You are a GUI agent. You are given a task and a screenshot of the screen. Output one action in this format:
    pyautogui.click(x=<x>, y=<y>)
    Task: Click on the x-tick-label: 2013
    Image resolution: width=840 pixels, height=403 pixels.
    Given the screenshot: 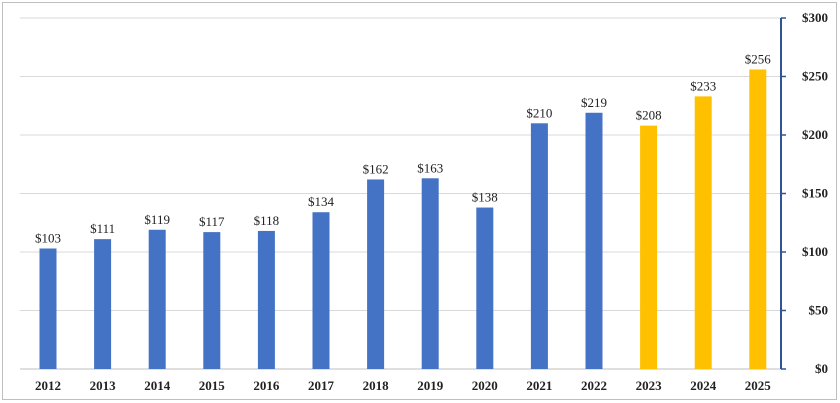 What is the action you would take?
    pyautogui.click(x=103, y=385)
    